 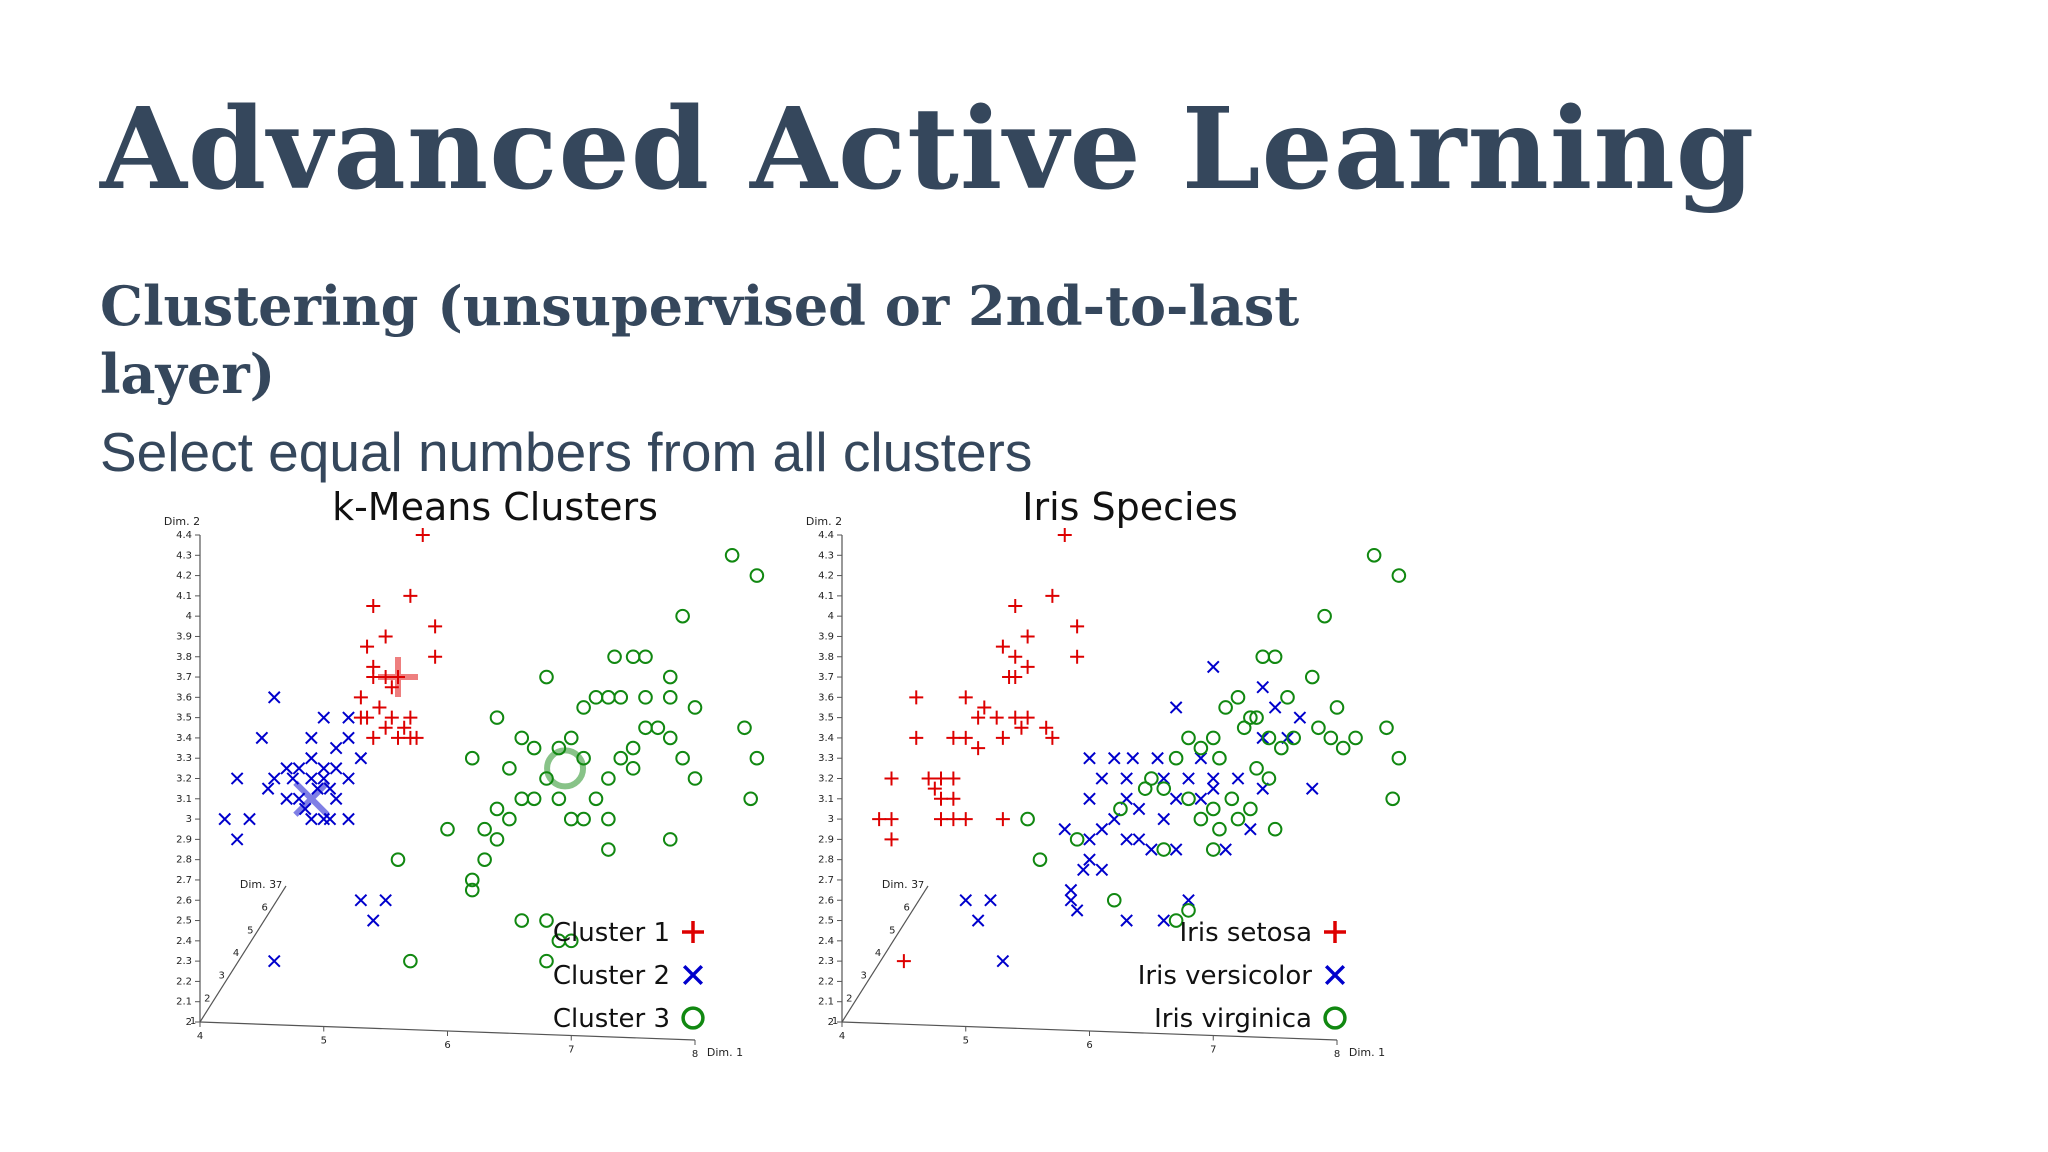 I want to click on x-tick-label: 6, so click(x=1089, y=1045).